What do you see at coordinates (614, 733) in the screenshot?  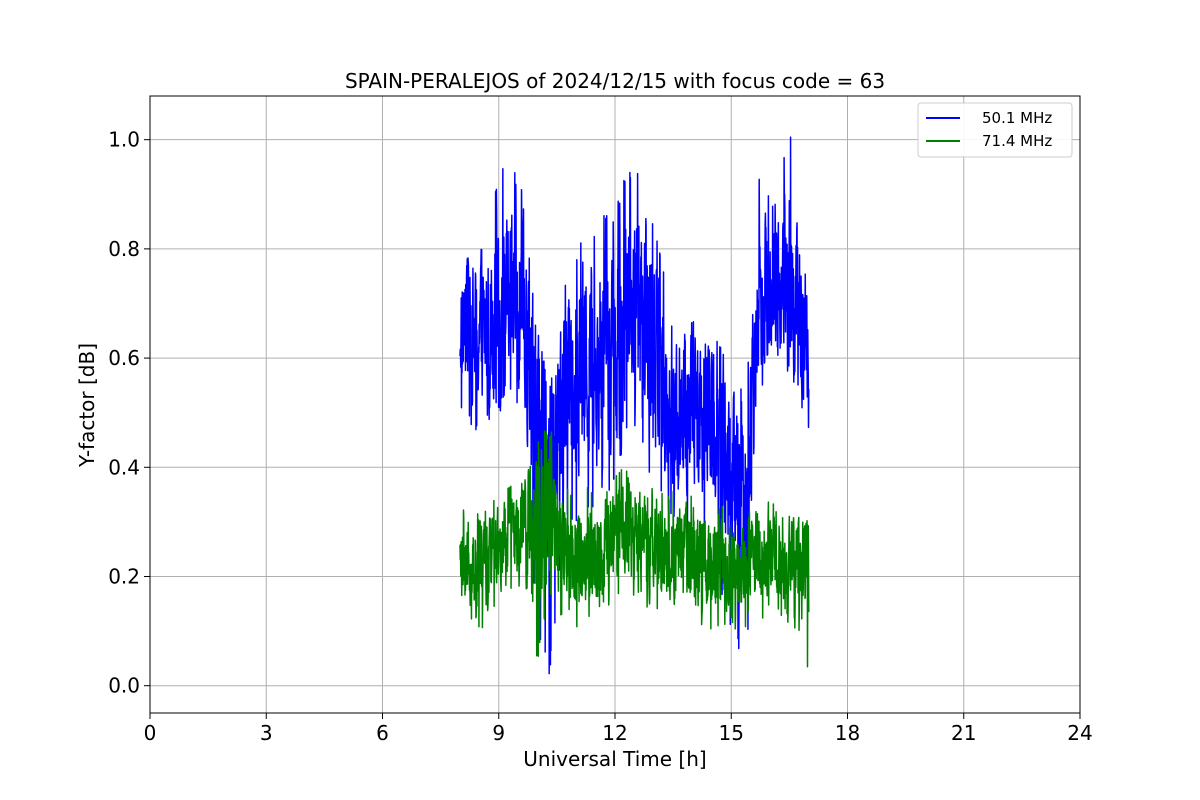 I see `x-tick-label: 12` at bounding box center [614, 733].